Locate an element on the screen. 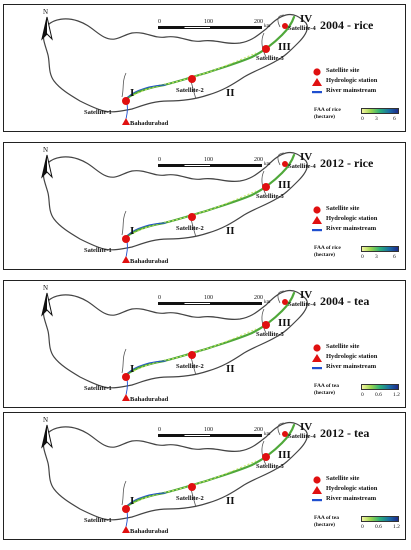 Image resolution: width=411 pixels, height=550 pixels. faa-tick: 3 is located at coordinates (376, 119).